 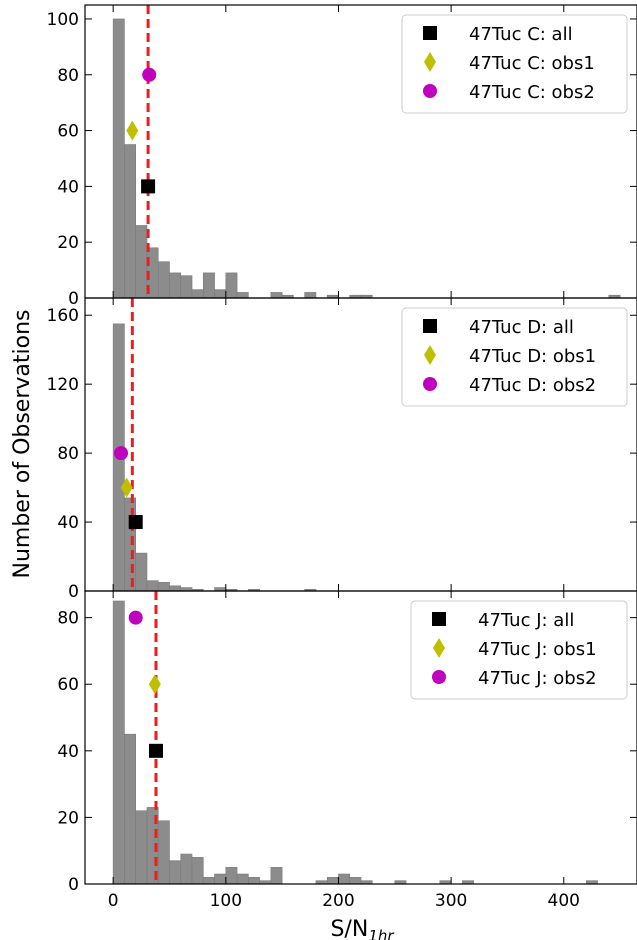 What do you see at coordinates (113, 901) in the screenshot?
I see `x-tick-label: 0` at bounding box center [113, 901].